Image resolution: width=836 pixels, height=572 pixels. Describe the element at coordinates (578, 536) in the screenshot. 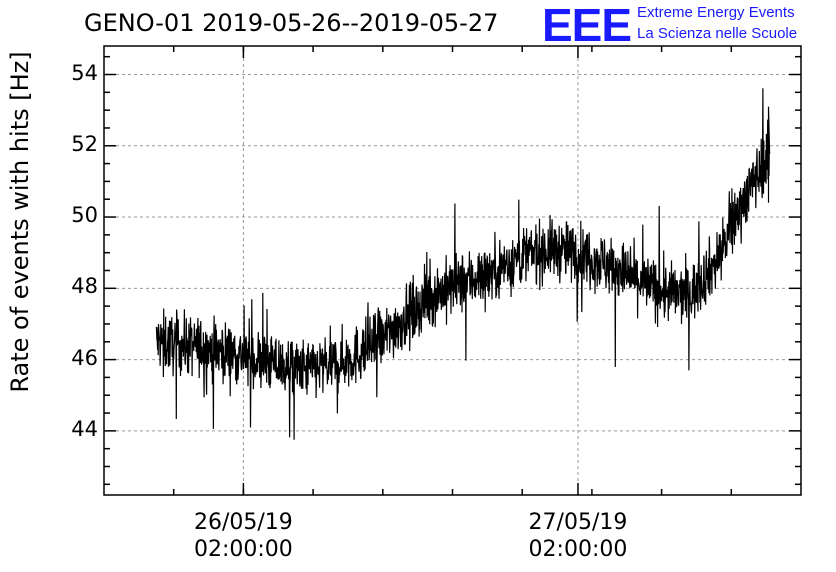

I see `x-tick-label: 27/05/19 02:00:00` at that location.